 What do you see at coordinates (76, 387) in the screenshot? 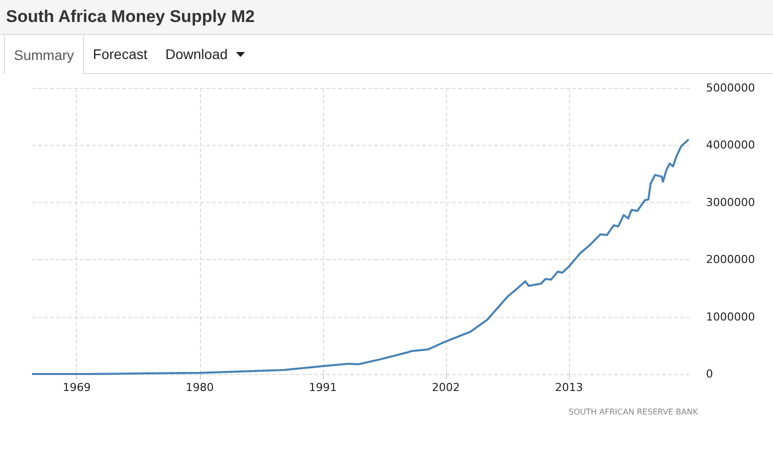
I see `x-tick-label: 1969` at bounding box center [76, 387].